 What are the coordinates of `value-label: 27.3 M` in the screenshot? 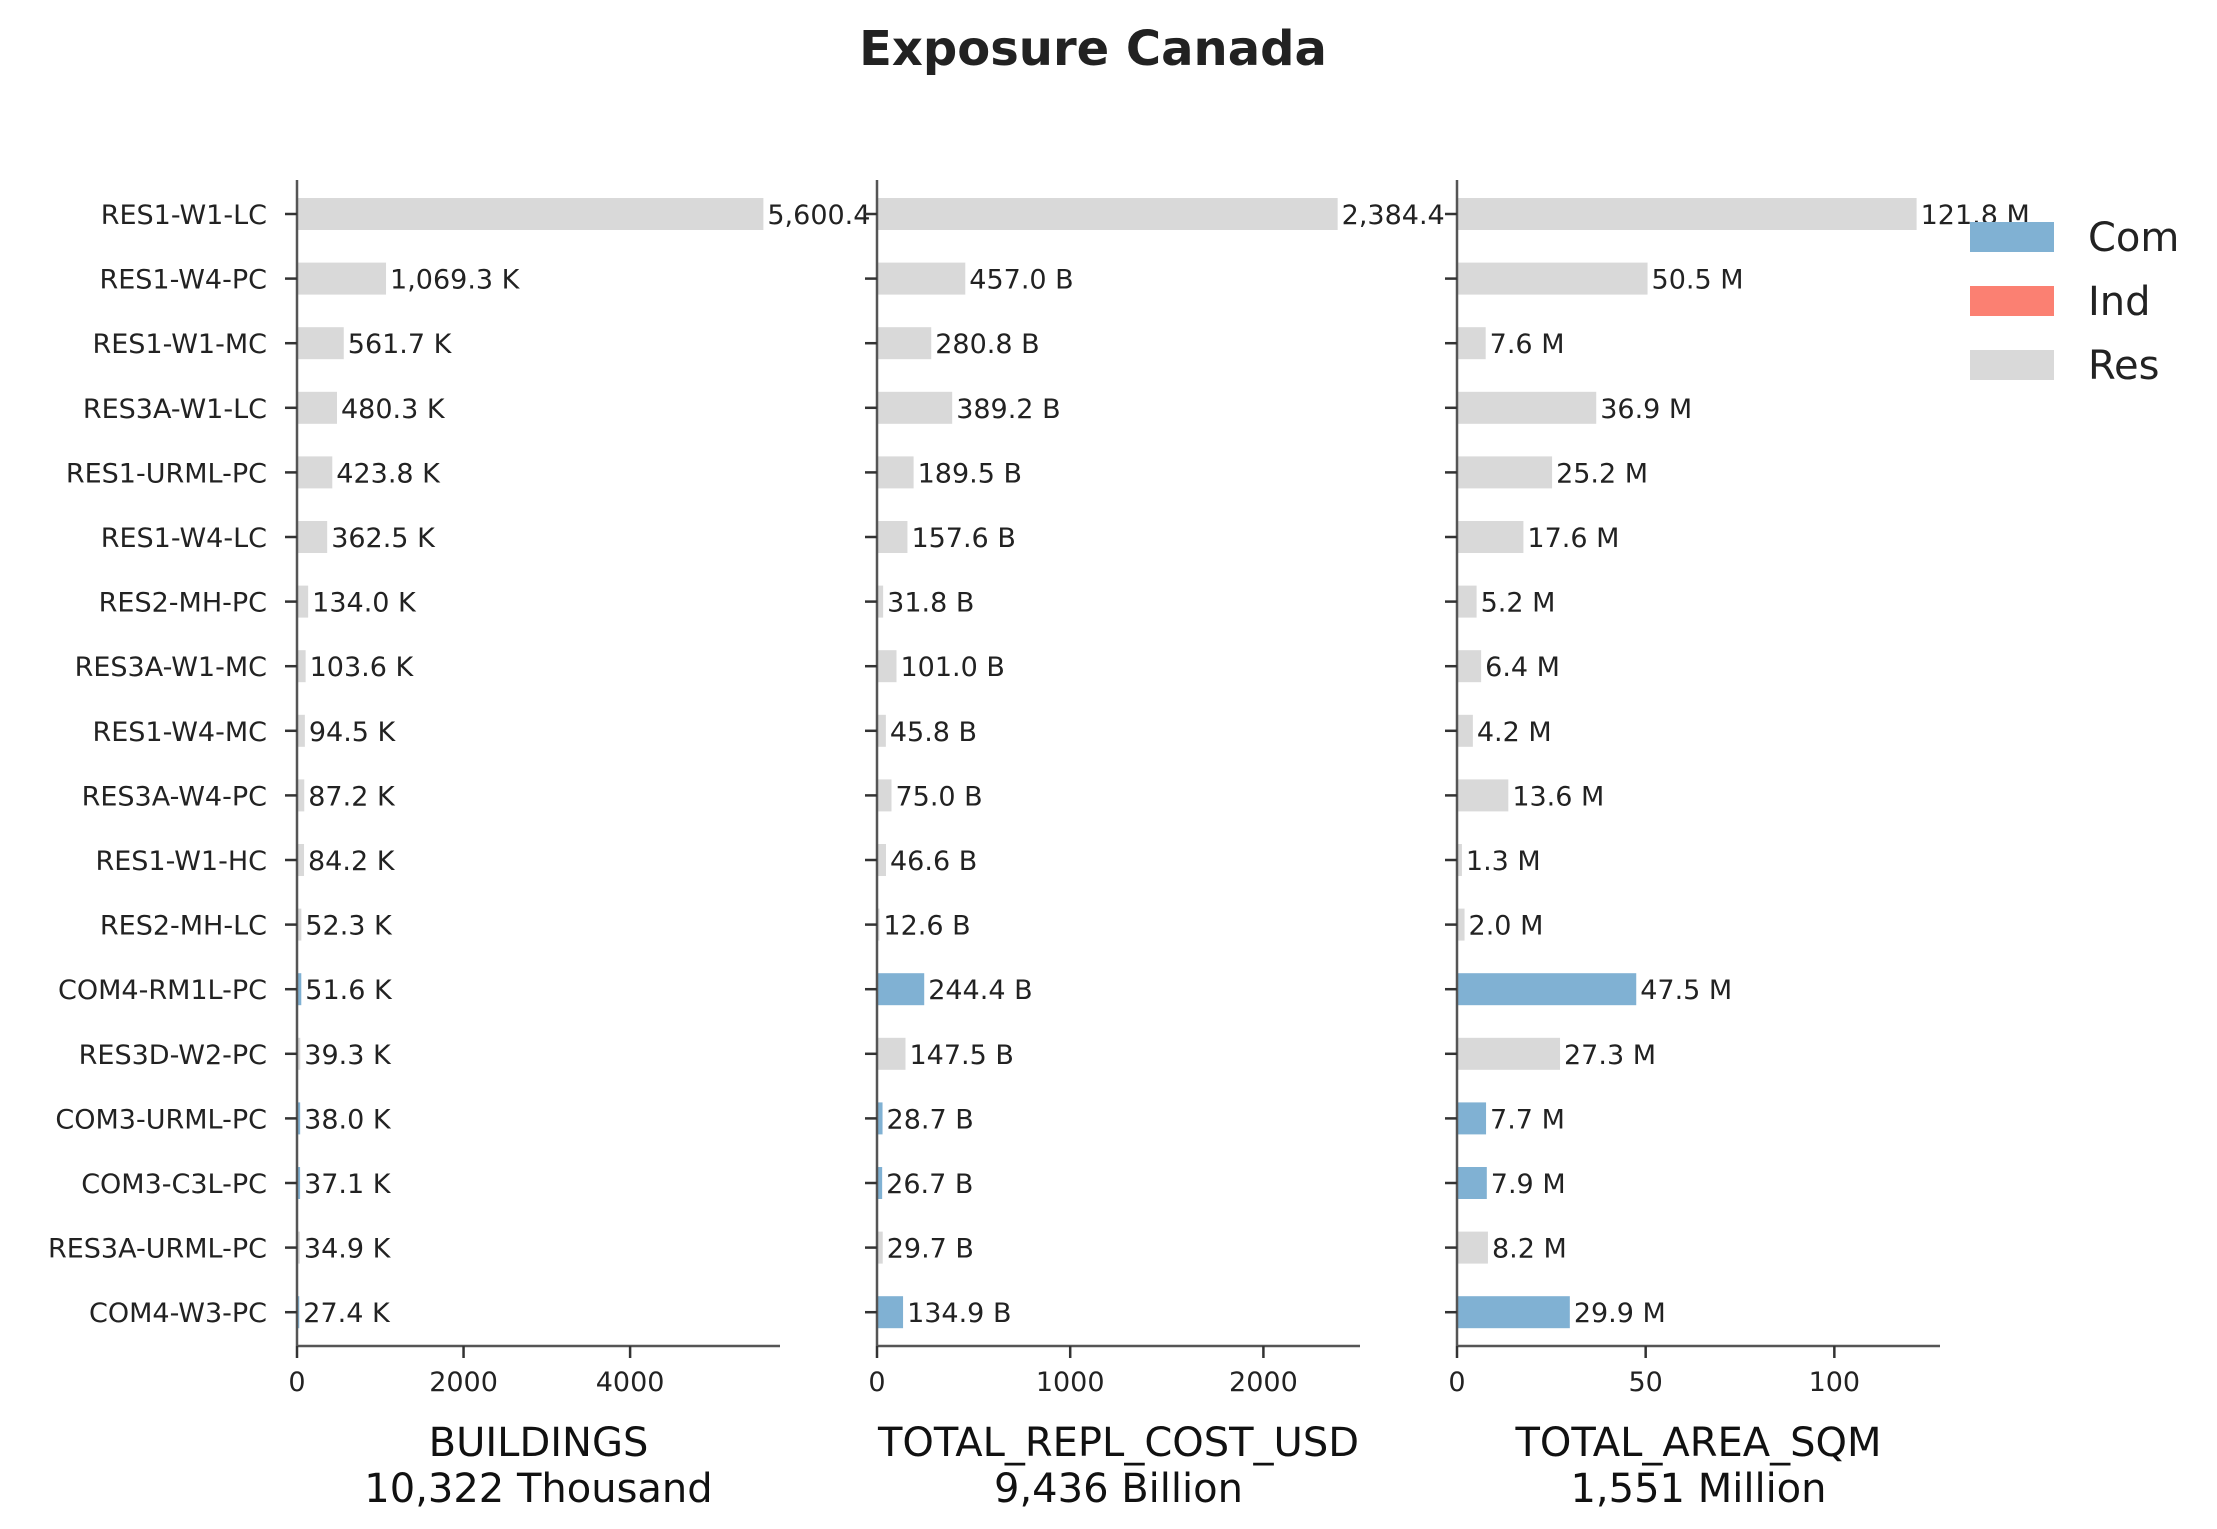 It's located at (1610, 1055).